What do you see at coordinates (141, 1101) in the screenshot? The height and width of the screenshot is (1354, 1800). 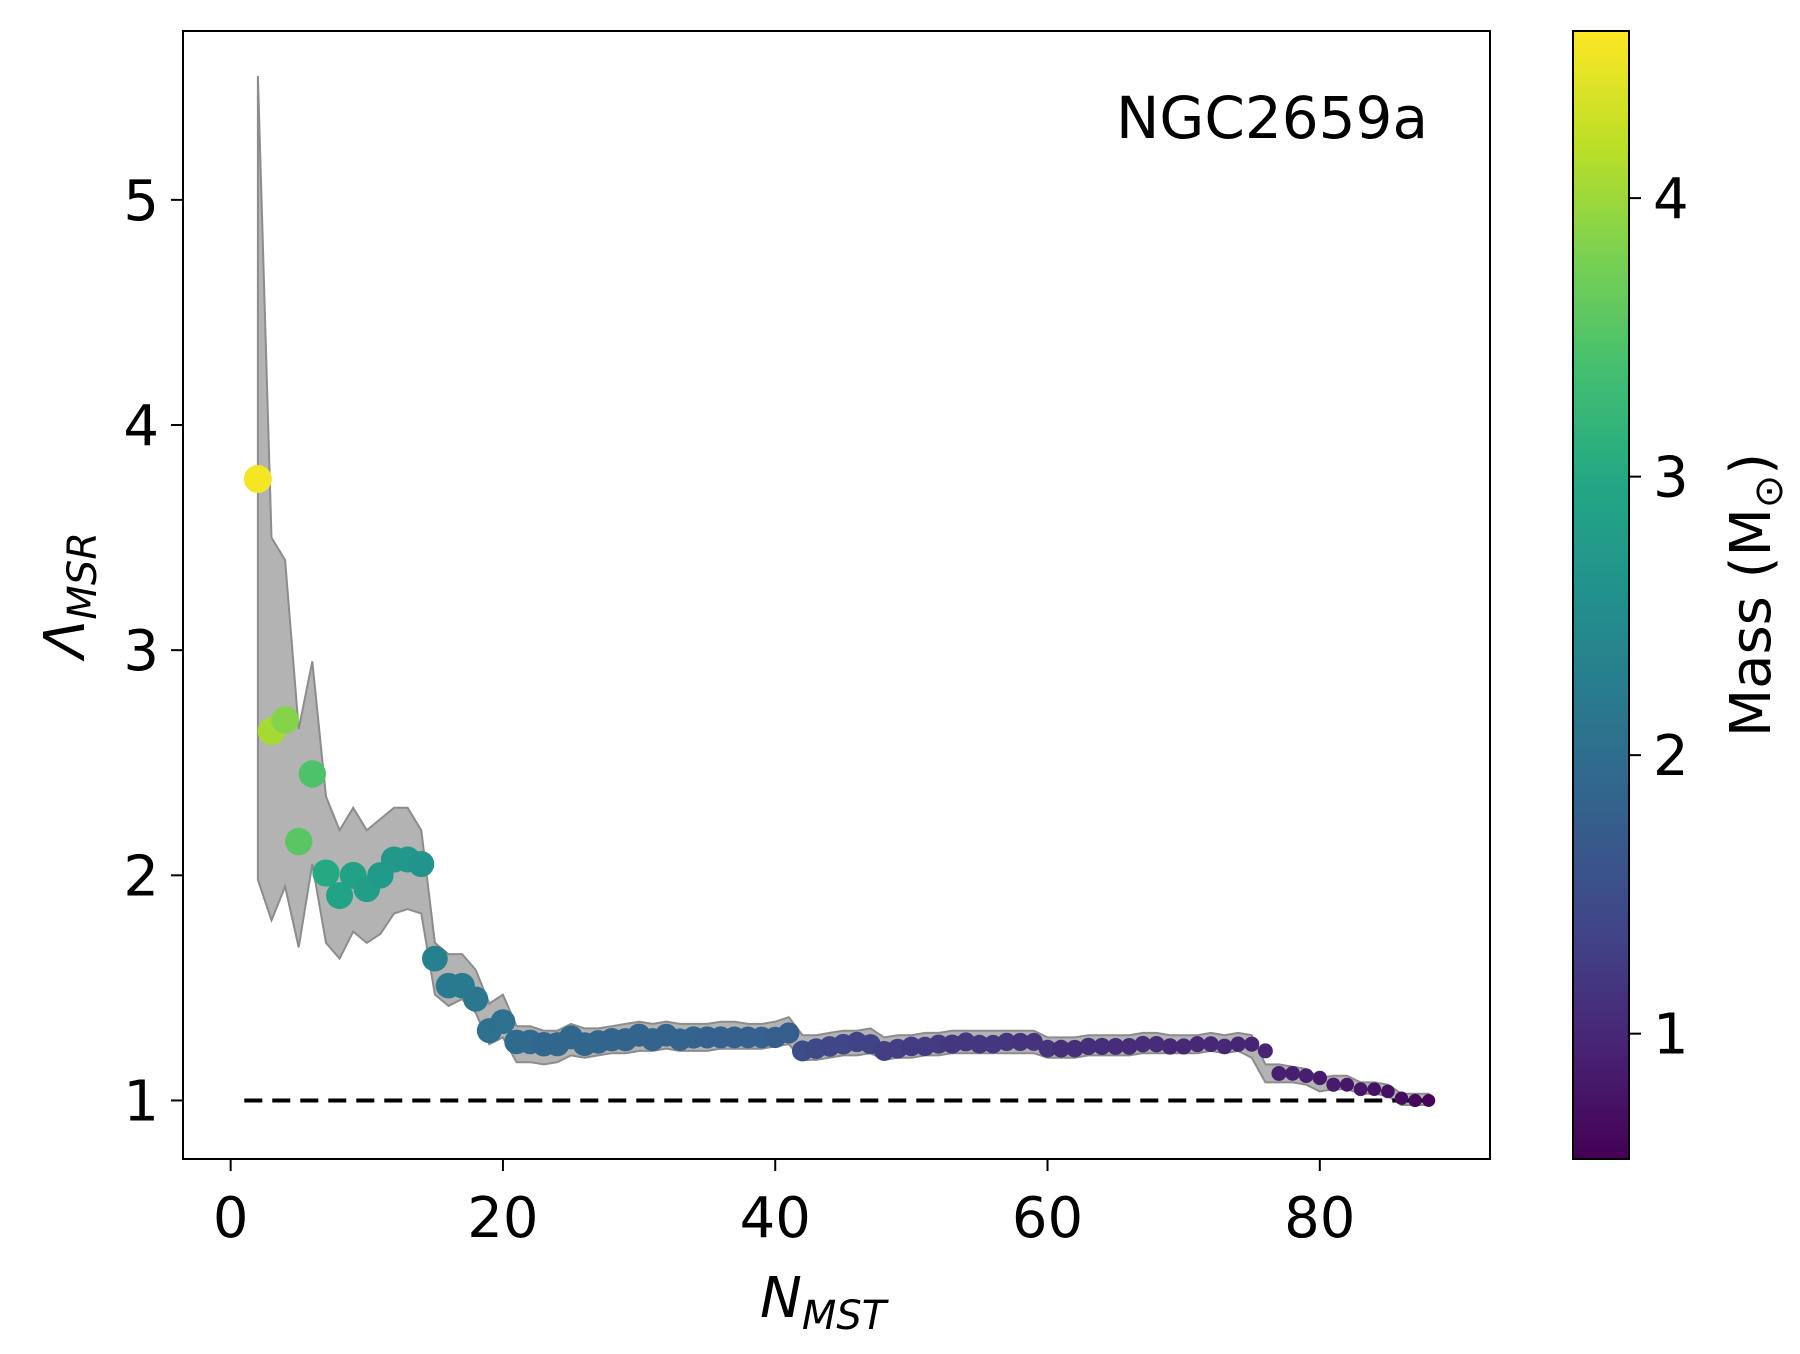 I see `y-tick-label: 1` at bounding box center [141, 1101].